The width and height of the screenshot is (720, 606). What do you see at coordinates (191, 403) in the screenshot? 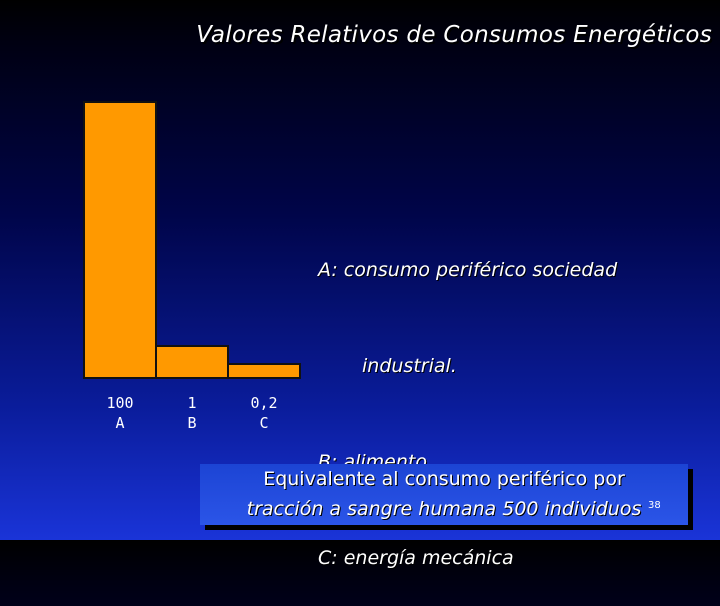
I see `value-label-b: 1` at bounding box center [191, 403].